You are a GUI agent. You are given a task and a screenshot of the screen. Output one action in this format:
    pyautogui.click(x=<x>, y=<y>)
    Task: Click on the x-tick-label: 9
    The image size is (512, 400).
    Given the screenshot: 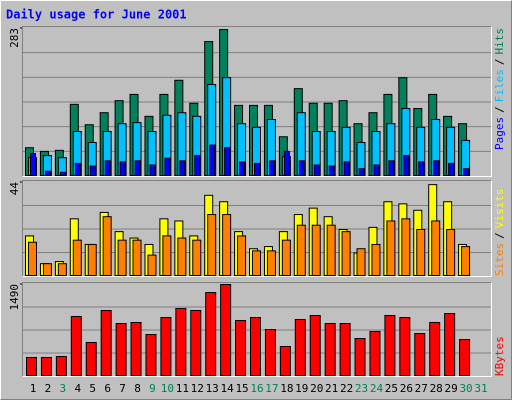 What is the action you would take?
    pyautogui.click(x=152, y=388)
    